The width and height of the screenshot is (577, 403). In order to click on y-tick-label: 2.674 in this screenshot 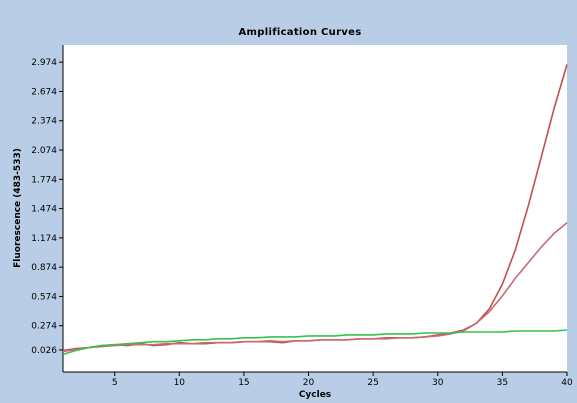, I will do `click(44, 92)`.